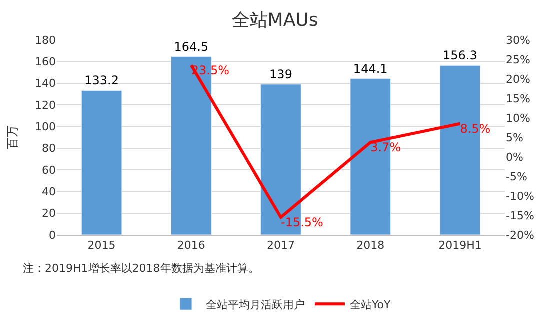 This screenshot has height=330, width=550. I want to click on y2-tick-label: 10%, so click(518, 118).